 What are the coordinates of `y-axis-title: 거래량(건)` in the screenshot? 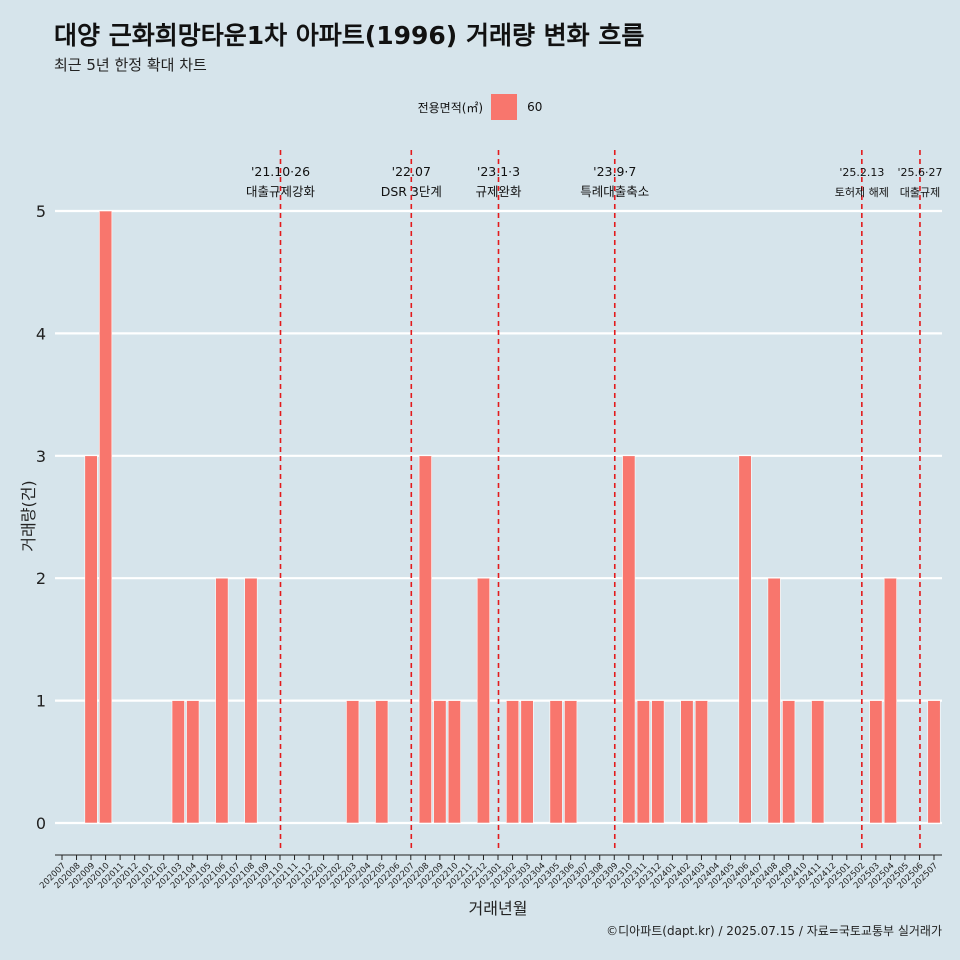 It's located at (28, 515).